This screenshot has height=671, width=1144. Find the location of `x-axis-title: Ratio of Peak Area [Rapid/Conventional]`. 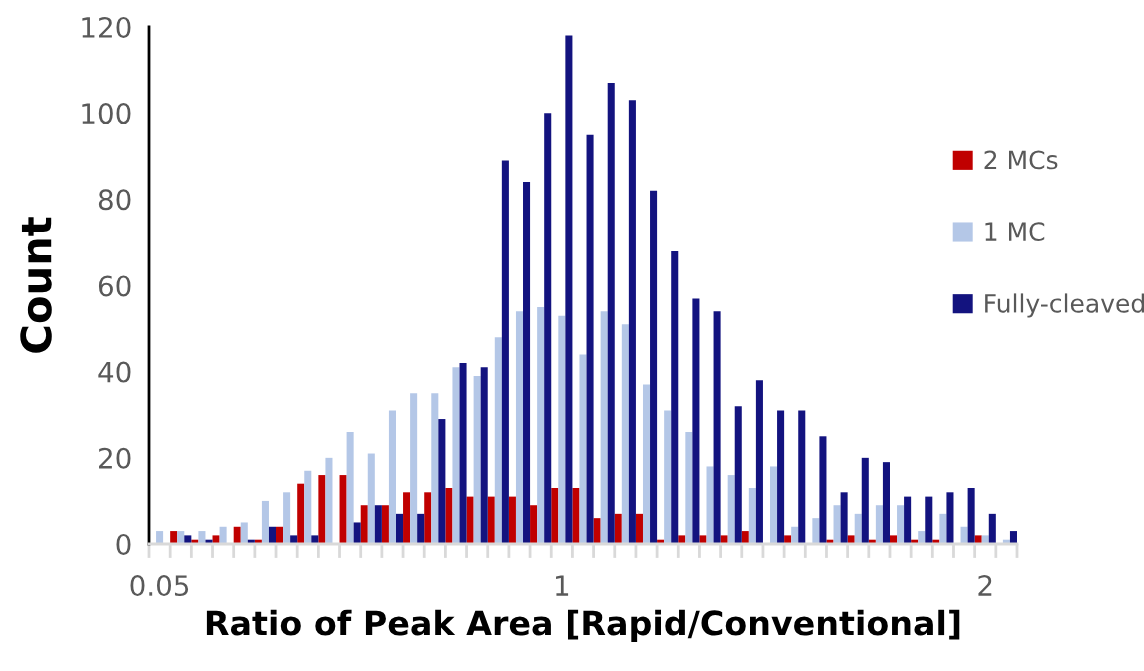

x-axis-title: Ratio of Peak Area [Rapid/Conventional] is located at coordinates (583, 626).